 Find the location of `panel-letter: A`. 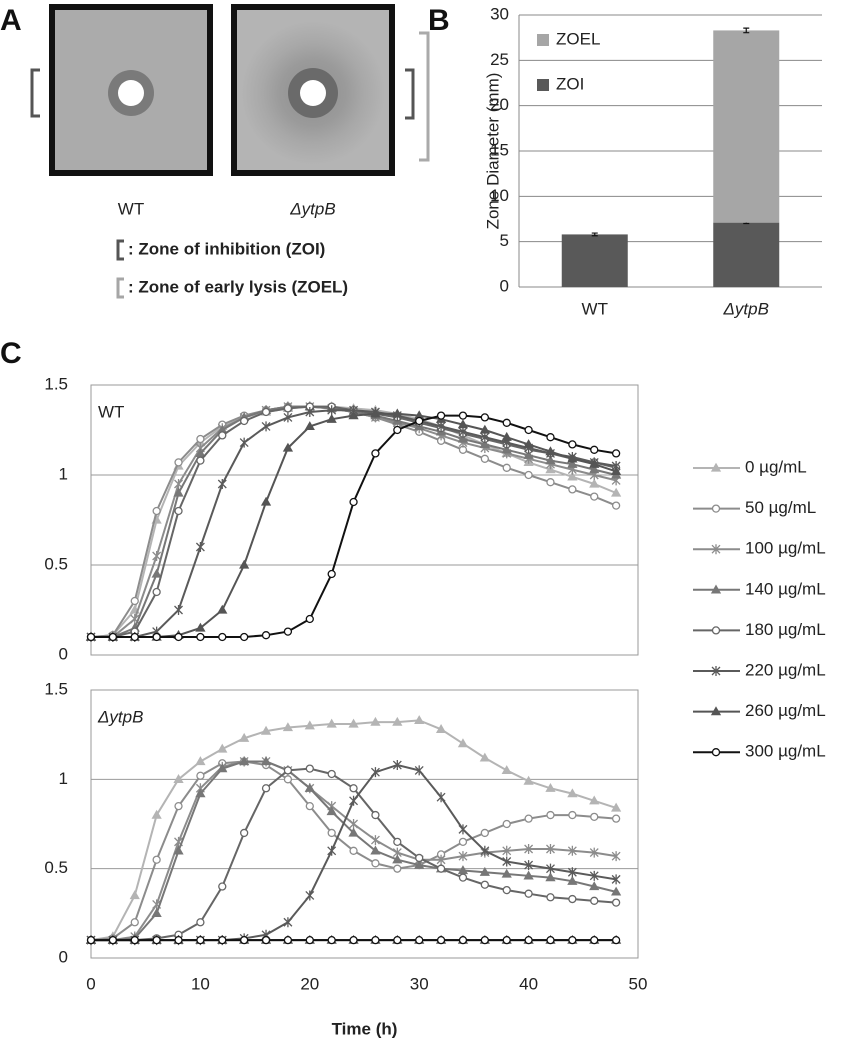

panel-letter: A is located at coordinates (11, 20).